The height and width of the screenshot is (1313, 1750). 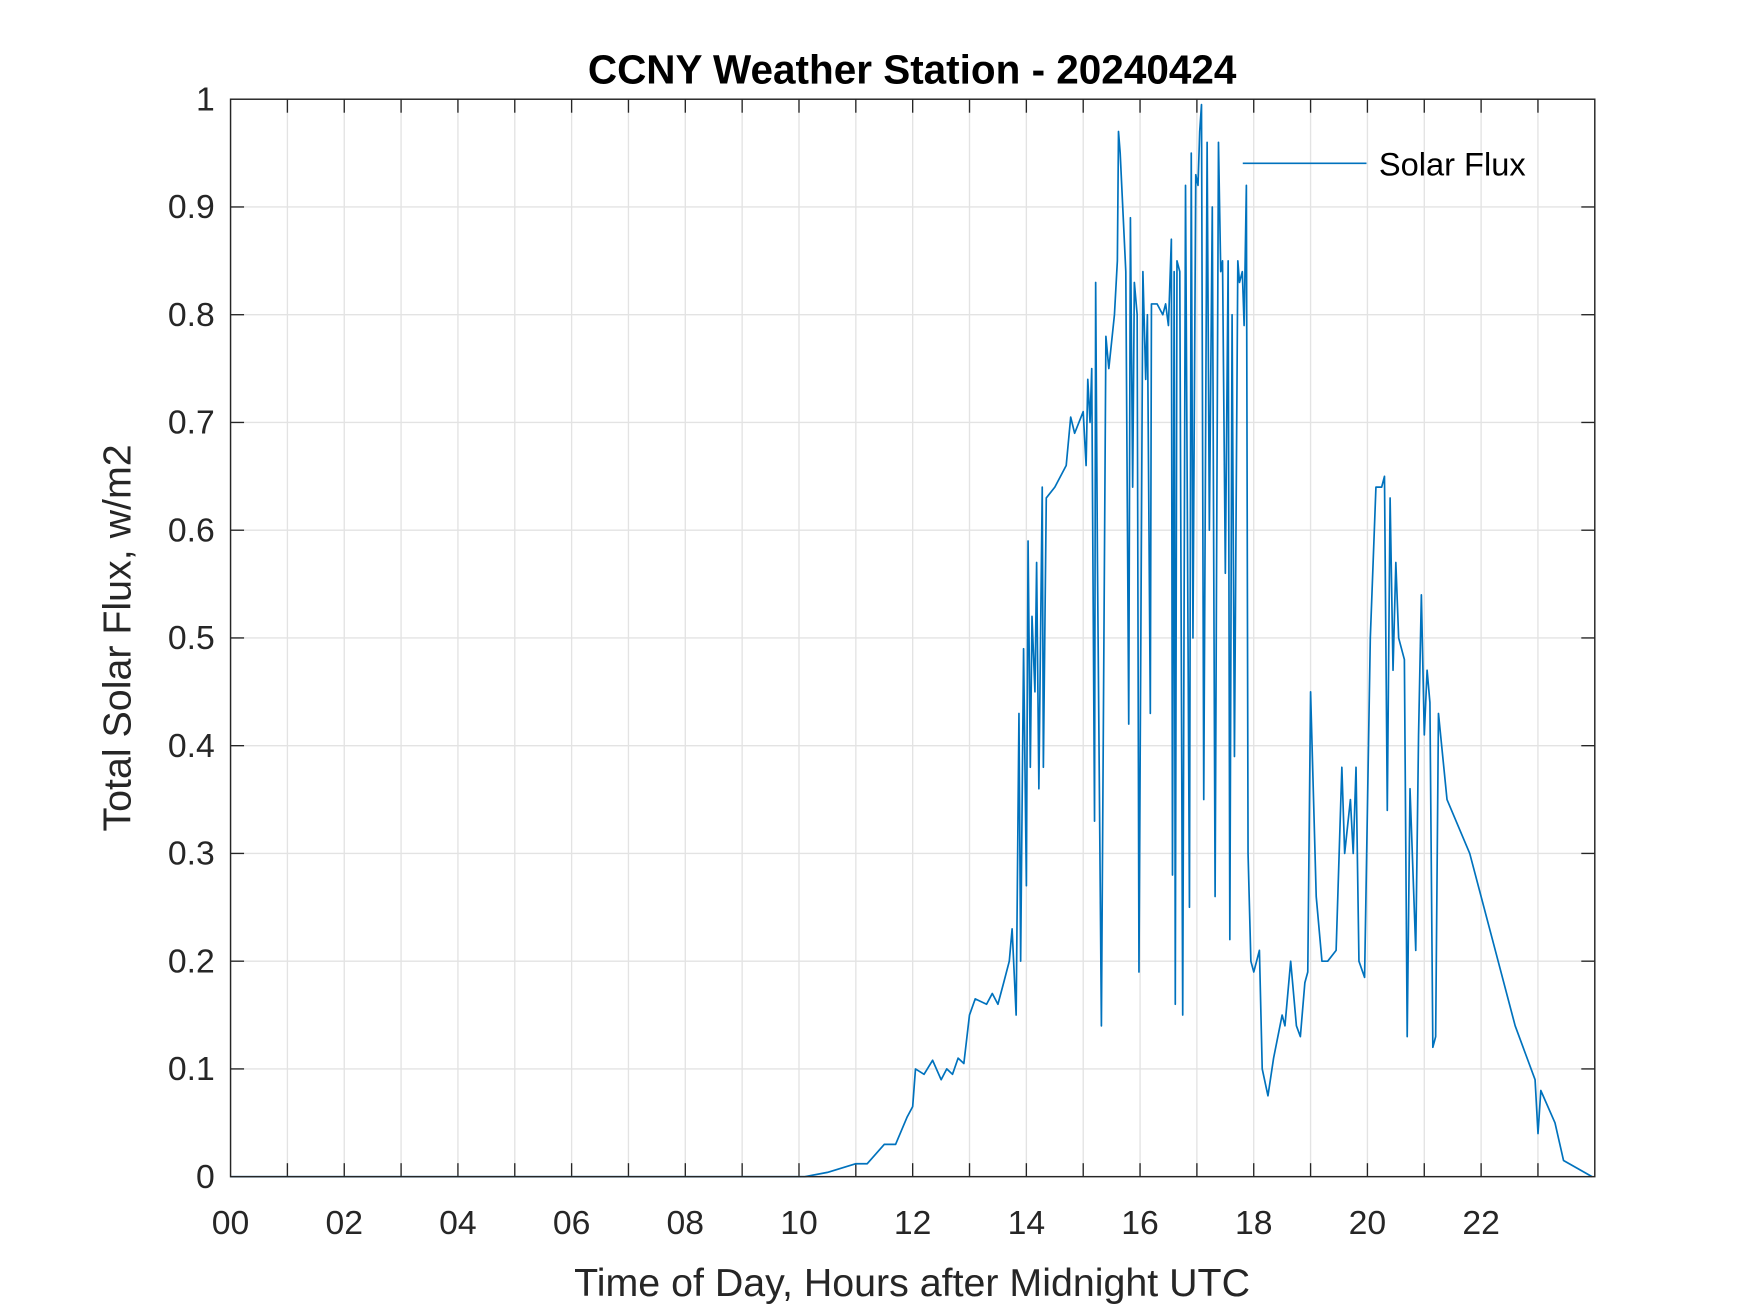 What do you see at coordinates (117, 637) in the screenshot?
I see `y-axis-label: Total Solar Flux, w/m2` at bounding box center [117, 637].